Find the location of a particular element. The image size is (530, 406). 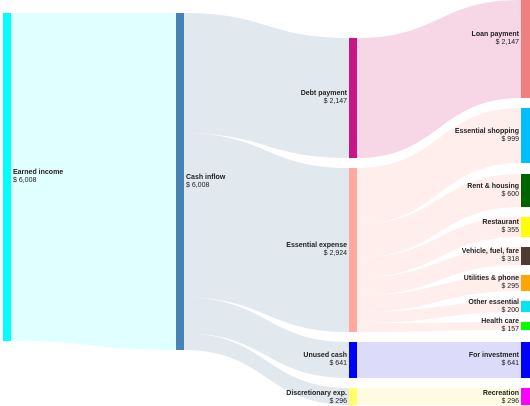

label-utilities-phone: Utilities & phone $ 295 is located at coordinates (491, 283).